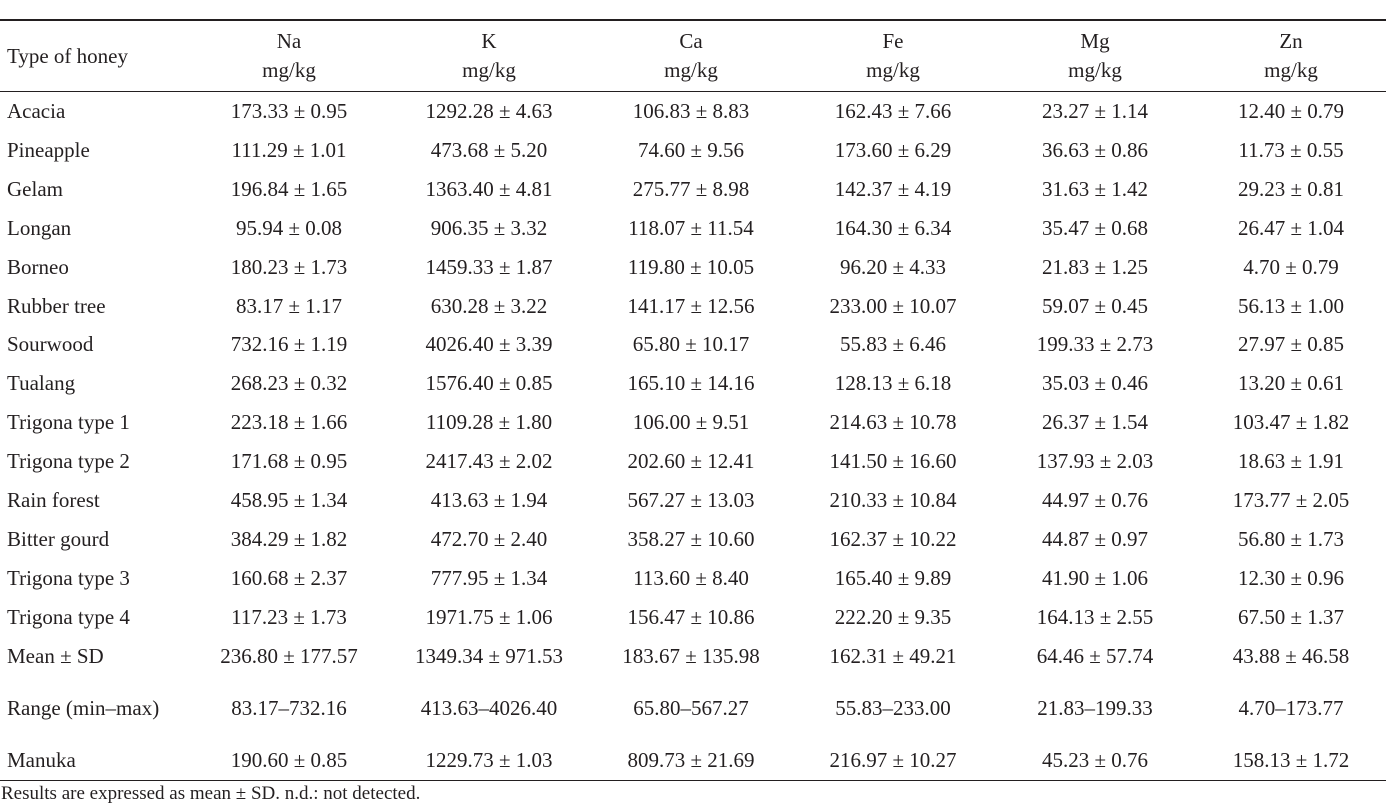 The height and width of the screenshot is (810, 1386). What do you see at coordinates (1095, 344) in the screenshot?
I see `cell-mg: 199.33 ± 2.73` at bounding box center [1095, 344].